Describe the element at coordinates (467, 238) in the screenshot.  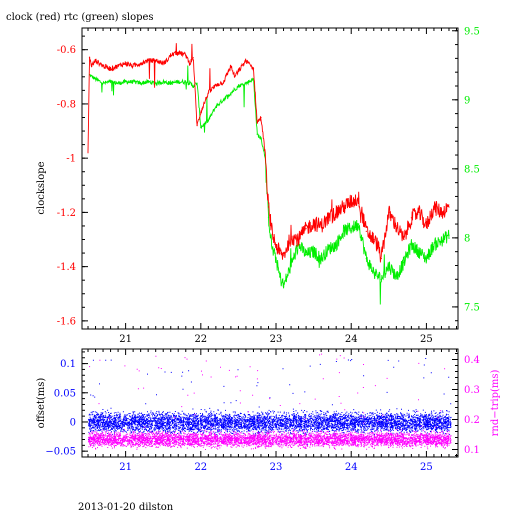
I see `y2-tick-label: 8` at that location.